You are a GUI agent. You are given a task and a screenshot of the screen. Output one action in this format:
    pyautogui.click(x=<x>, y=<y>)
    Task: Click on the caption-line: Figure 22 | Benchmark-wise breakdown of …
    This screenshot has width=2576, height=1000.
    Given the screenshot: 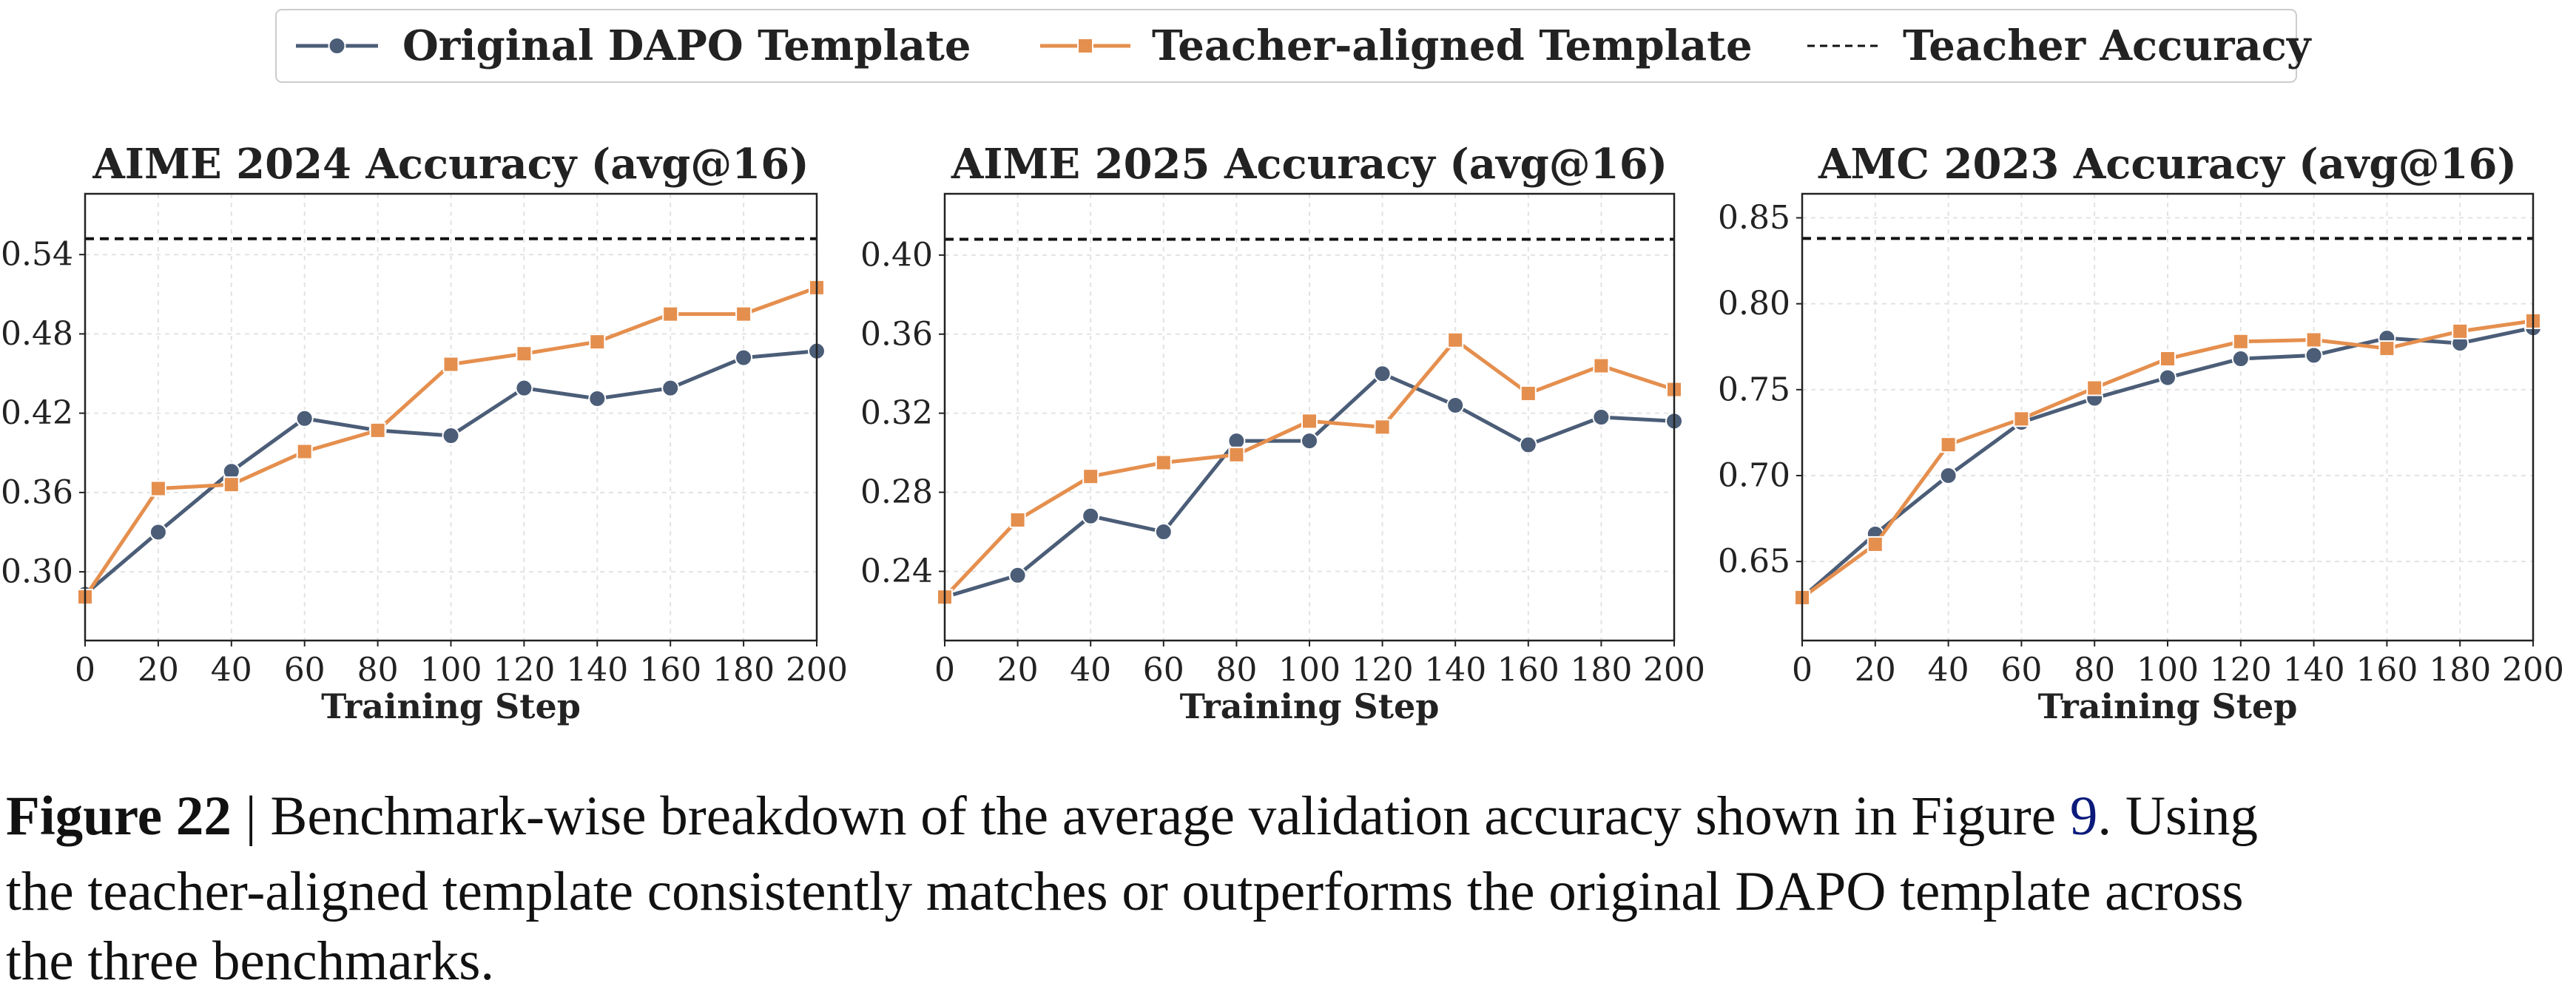 What is the action you would take?
    pyautogui.click(x=1132, y=816)
    